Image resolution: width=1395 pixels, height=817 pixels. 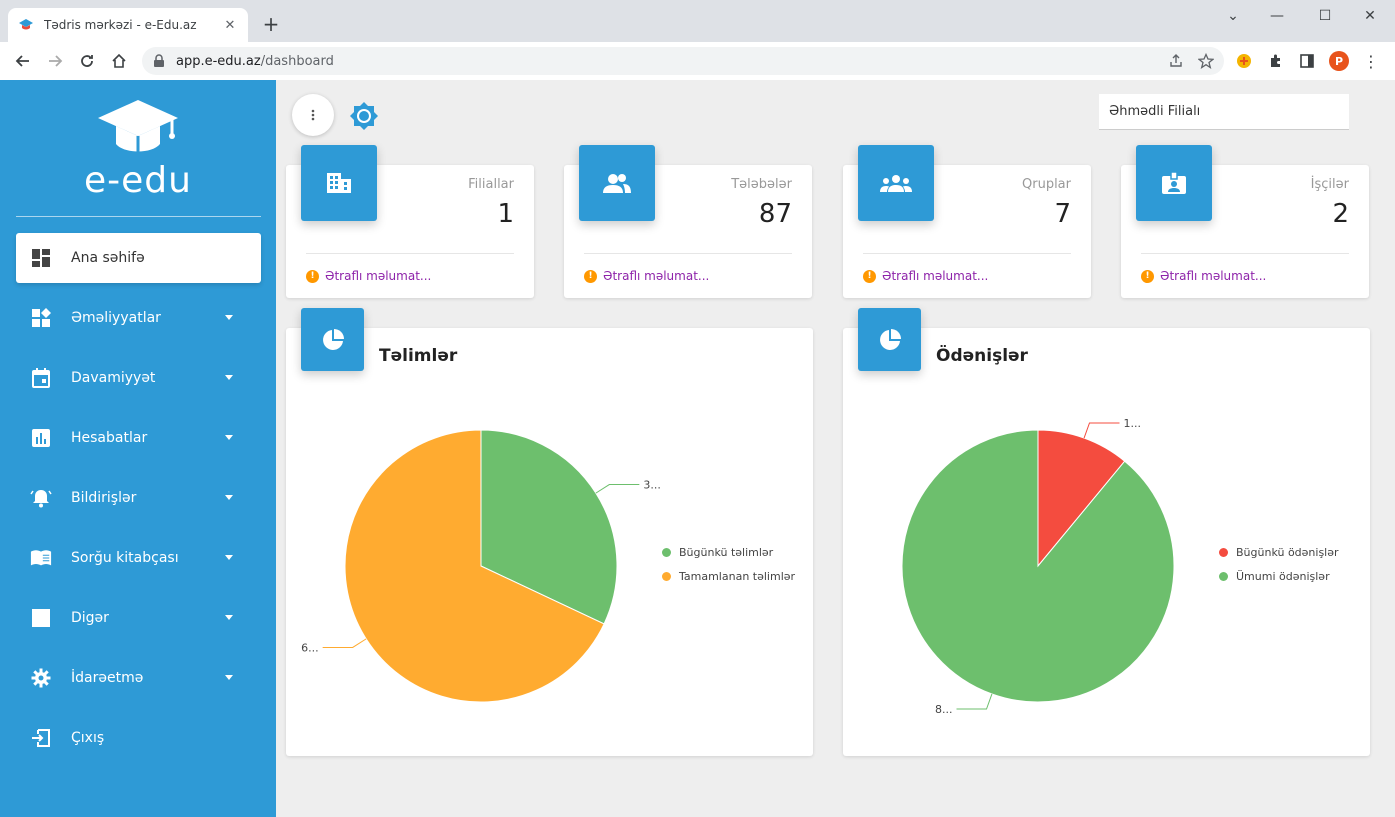 I want to click on back-button, so click(x=23, y=61).